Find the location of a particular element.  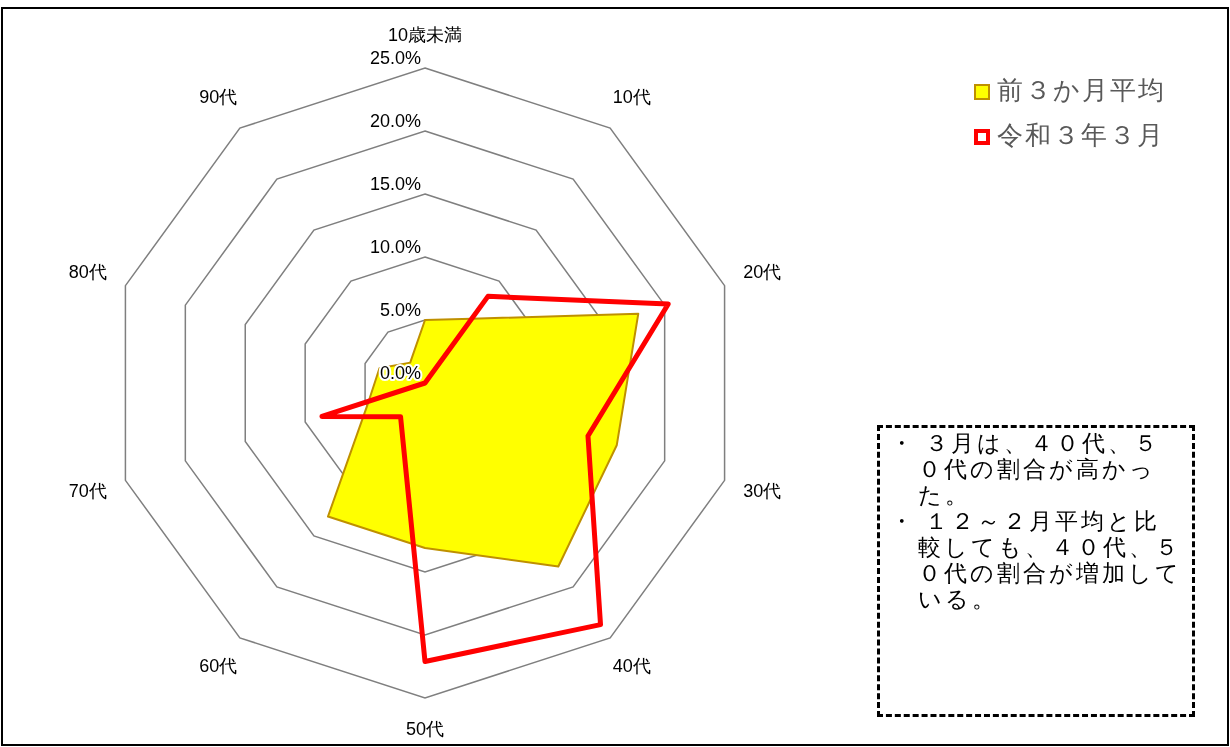

text: ・ ３月は、４０代、５０代の割合が高かった。 is located at coordinates (1026, 469).